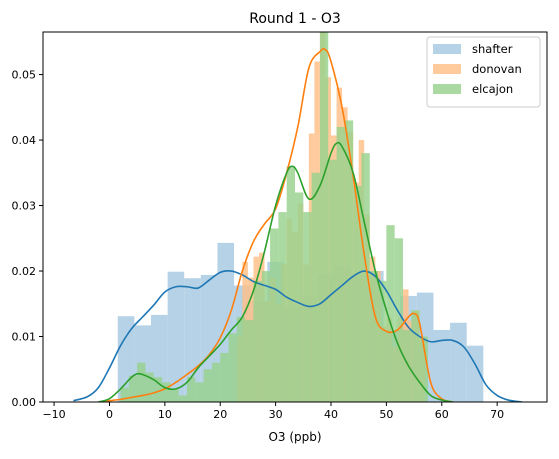 The height and width of the screenshot is (459, 559). What do you see at coordinates (497, 69) in the screenshot?
I see `donovan-legend-label: donovan` at bounding box center [497, 69].